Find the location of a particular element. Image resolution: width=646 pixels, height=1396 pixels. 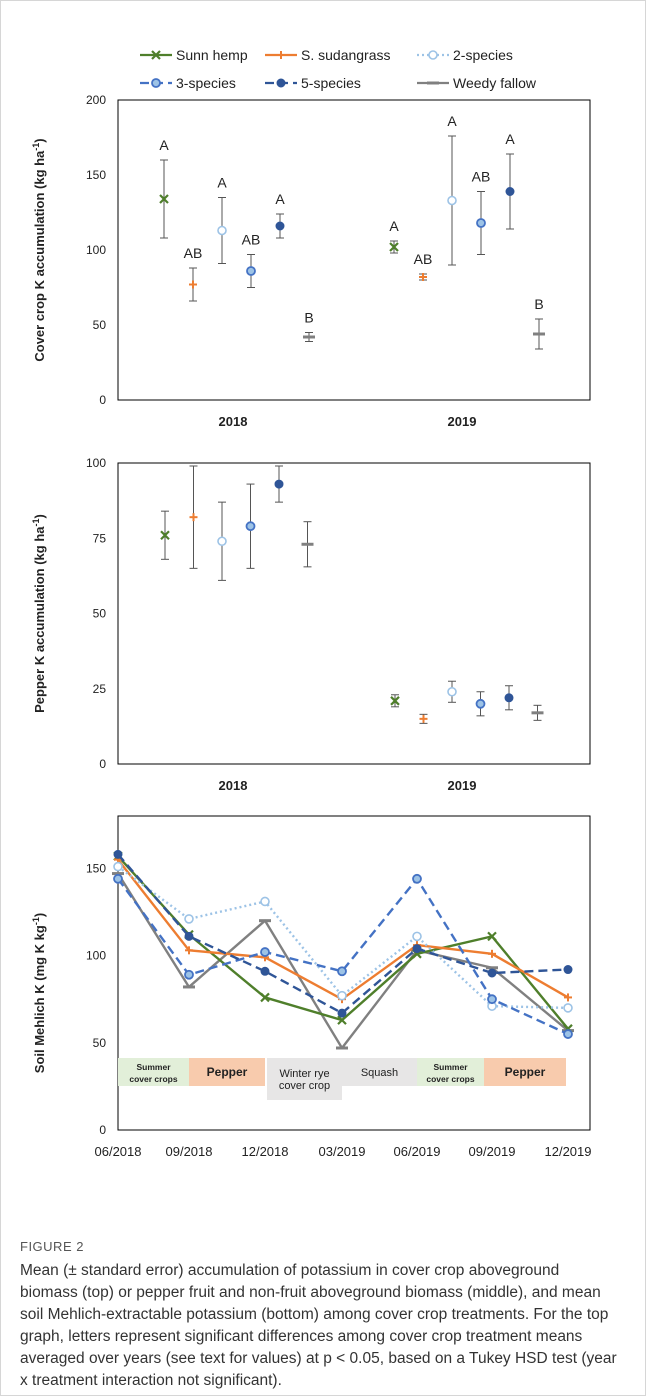

y-axis-label: Cover crop K accumulation (kg ha-1) is located at coordinates (39, 249).